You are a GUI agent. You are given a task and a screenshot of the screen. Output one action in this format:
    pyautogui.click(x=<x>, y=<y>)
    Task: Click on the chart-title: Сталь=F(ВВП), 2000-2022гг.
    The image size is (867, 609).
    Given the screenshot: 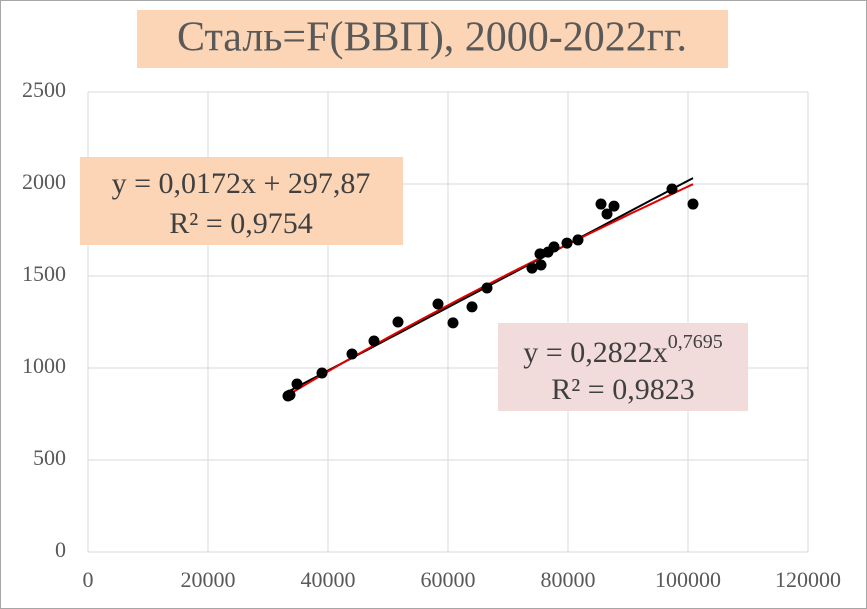 What is the action you would take?
    pyautogui.click(x=432, y=38)
    